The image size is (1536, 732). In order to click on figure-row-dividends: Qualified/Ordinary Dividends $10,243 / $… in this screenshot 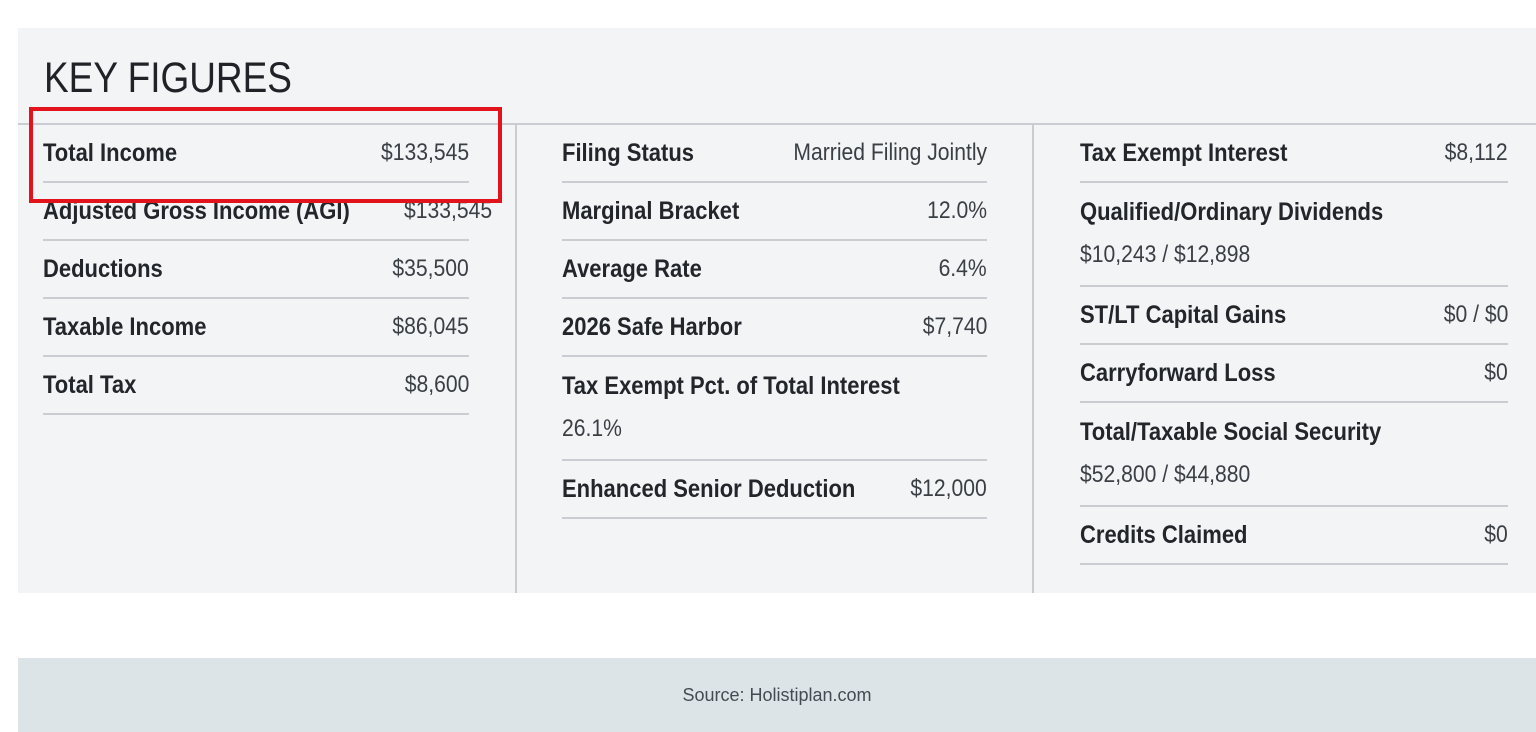, I will do `click(1294, 235)`.